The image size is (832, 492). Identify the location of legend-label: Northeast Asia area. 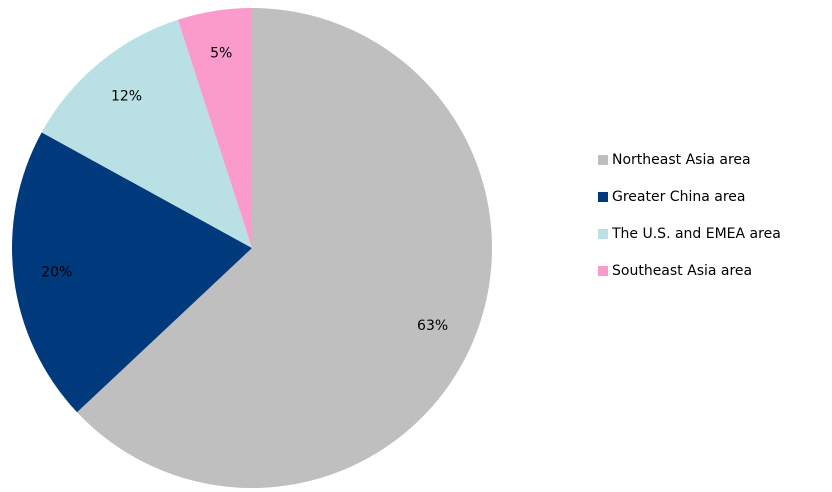
(681, 160).